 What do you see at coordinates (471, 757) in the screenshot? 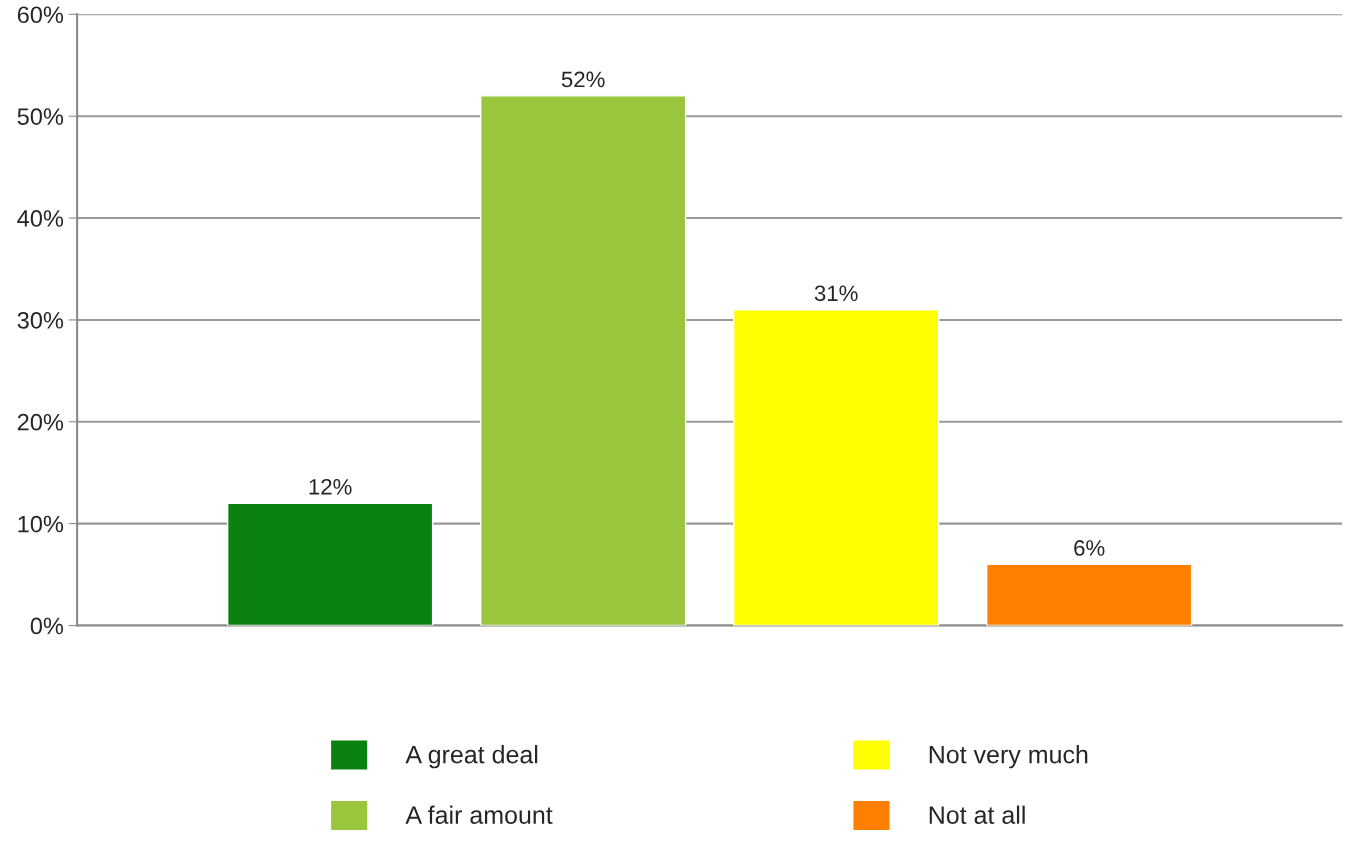
I see `legend-label: A great deal` at bounding box center [471, 757].